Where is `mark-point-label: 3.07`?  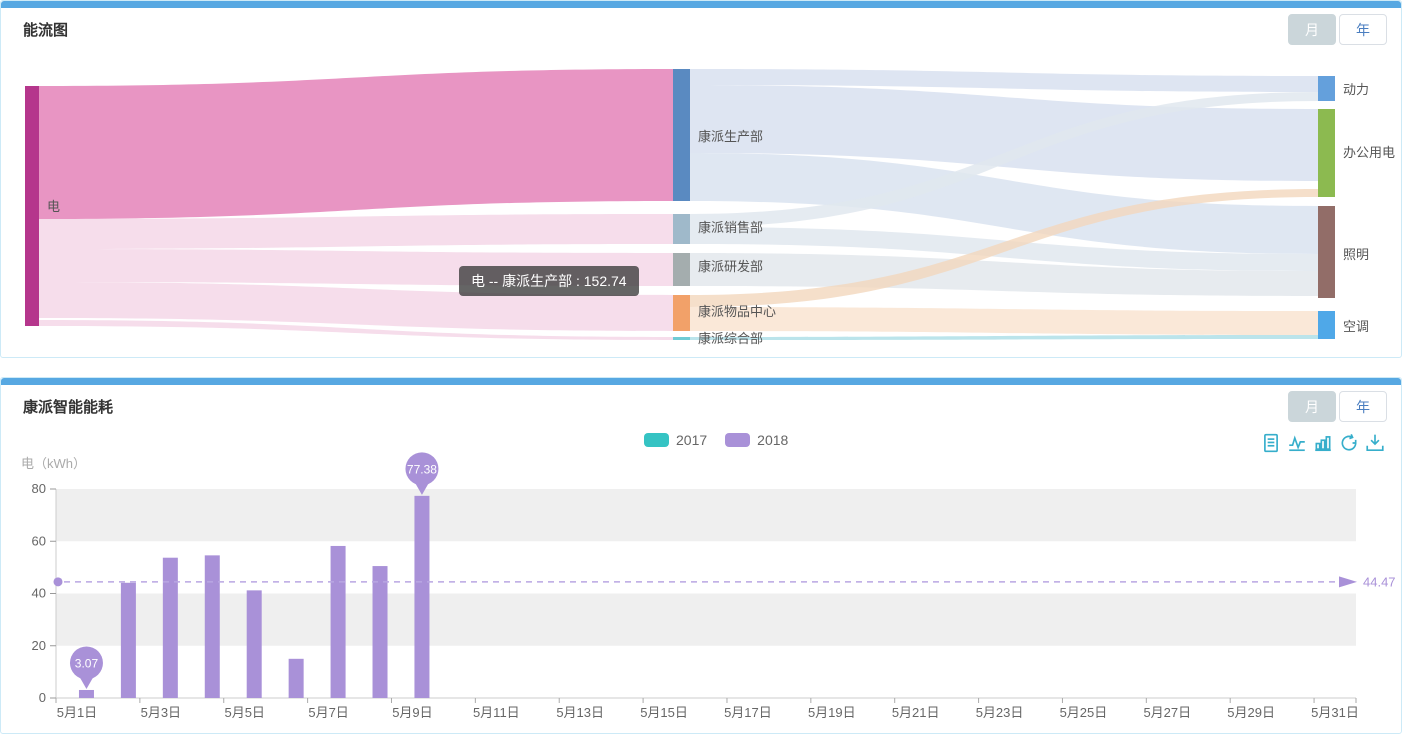
mark-point-label: 3.07 is located at coordinates (87, 663).